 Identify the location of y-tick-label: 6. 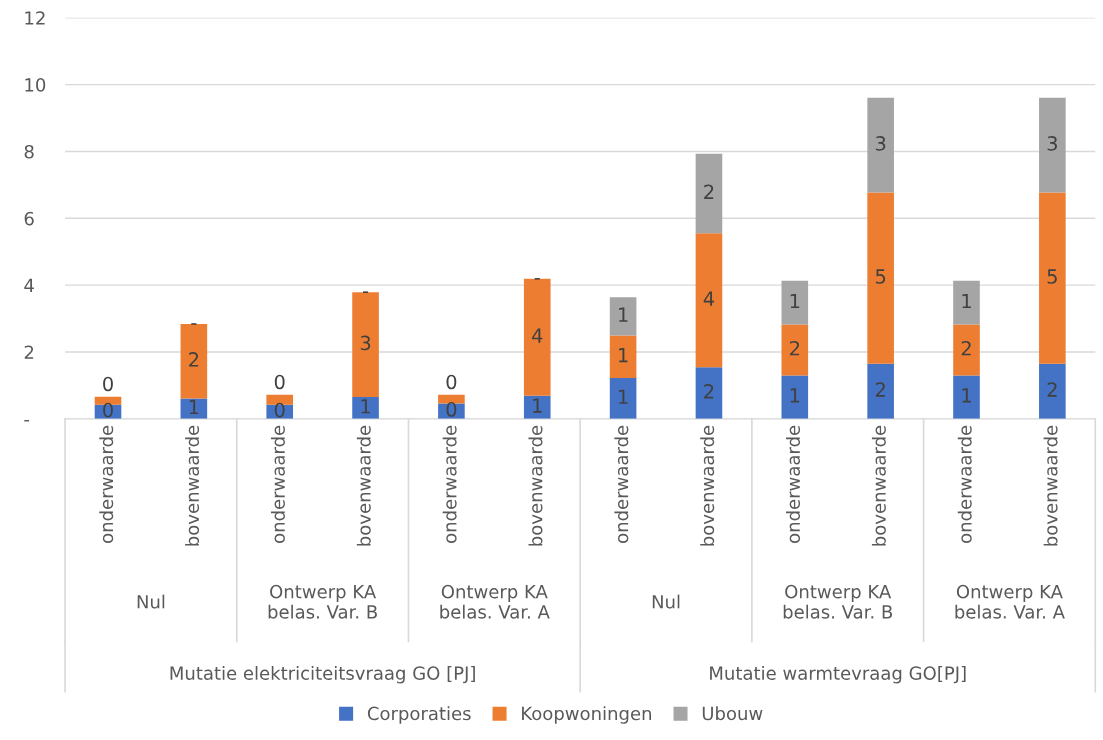
(29, 218).